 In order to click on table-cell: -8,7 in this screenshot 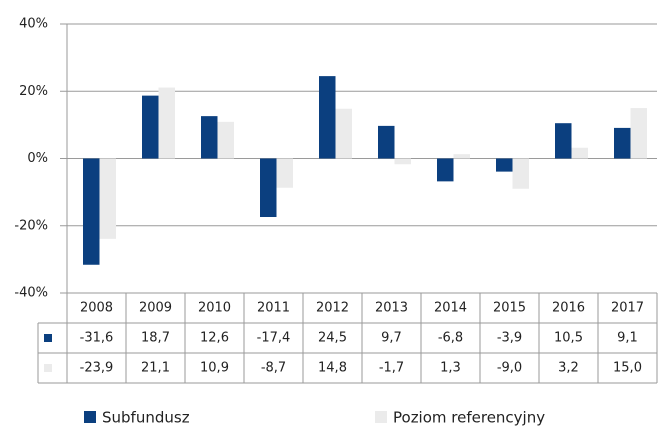, I will do `click(273, 368)`.